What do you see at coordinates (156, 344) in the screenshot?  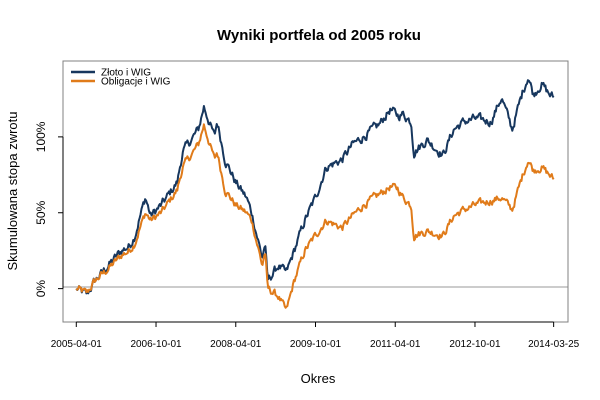 I see `x-tick-label: 2006-10-01` at bounding box center [156, 344].